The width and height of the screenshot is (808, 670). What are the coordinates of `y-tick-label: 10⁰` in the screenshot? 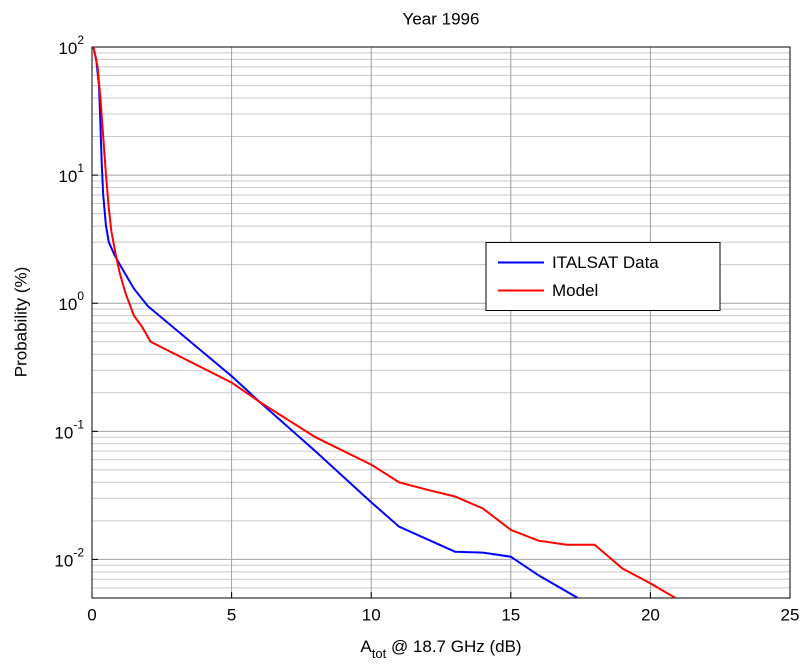 It's located at (71, 301).